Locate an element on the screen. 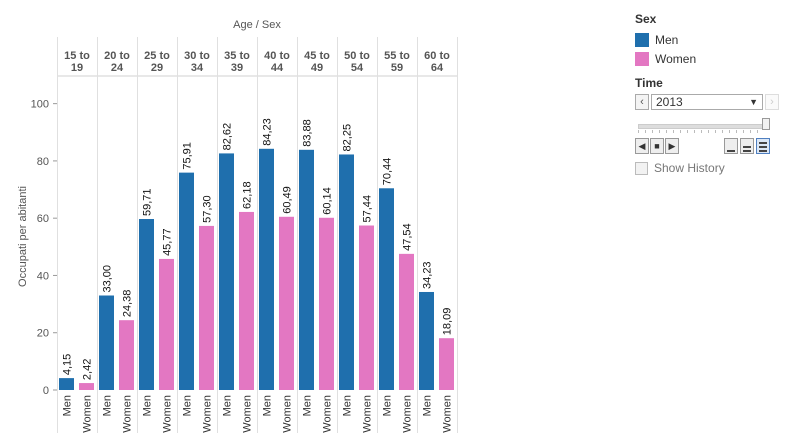 The image size is (786, 443). group-header-label-line1: 50 to is located at coordinates (357, 56).